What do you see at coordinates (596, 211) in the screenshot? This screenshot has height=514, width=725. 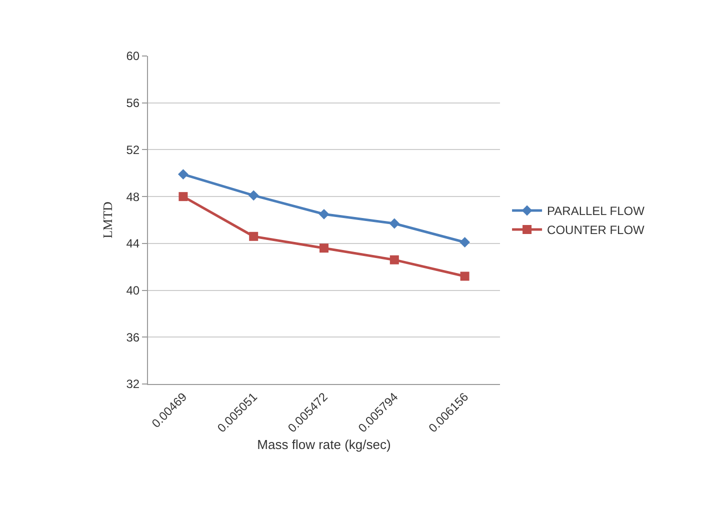 I see `legend-label: PARALLEL FLOW` at bounding box center [596, 211].